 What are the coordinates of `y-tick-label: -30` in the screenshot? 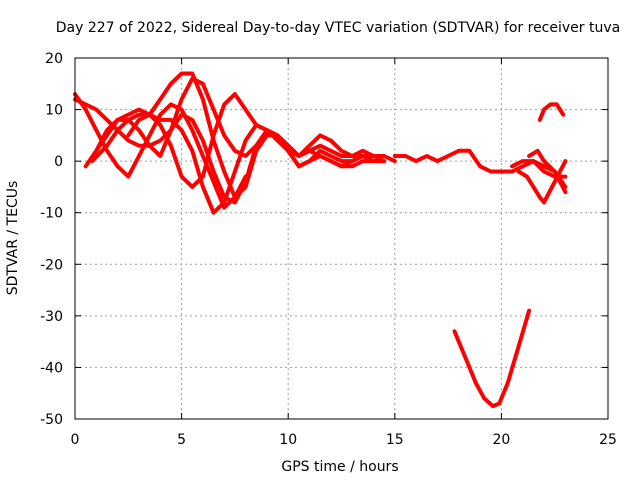 It's located at (51, 317).